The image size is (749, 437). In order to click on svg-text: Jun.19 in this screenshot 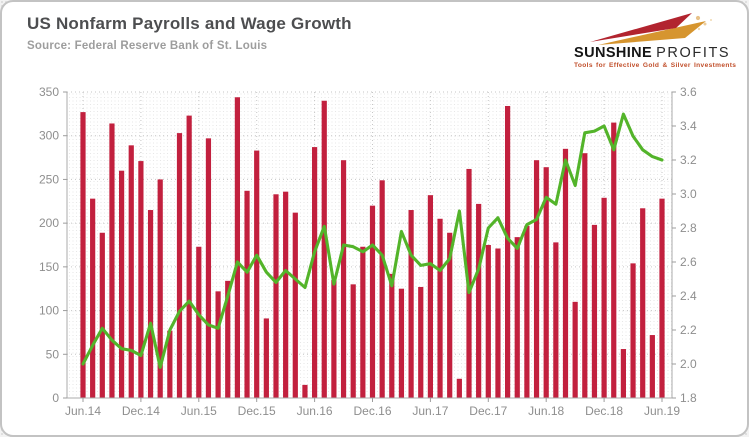, I will do `click(662, 411)`.